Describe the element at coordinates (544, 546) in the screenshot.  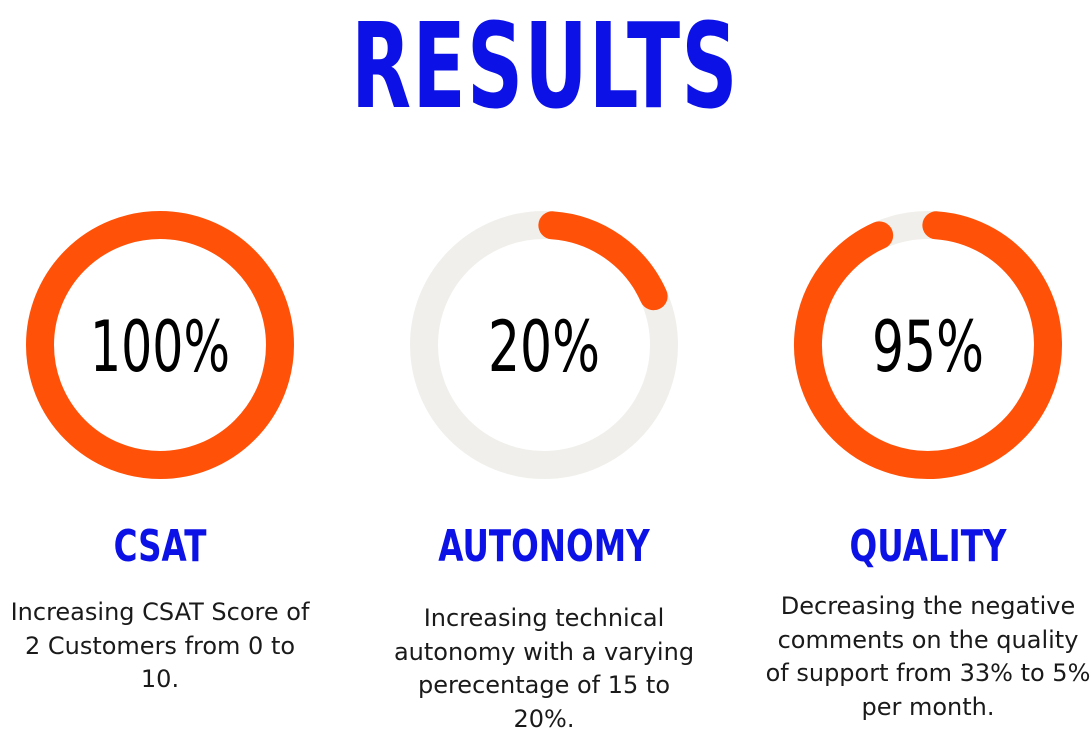
I see `metric-title: AUTONOMY` at that location.